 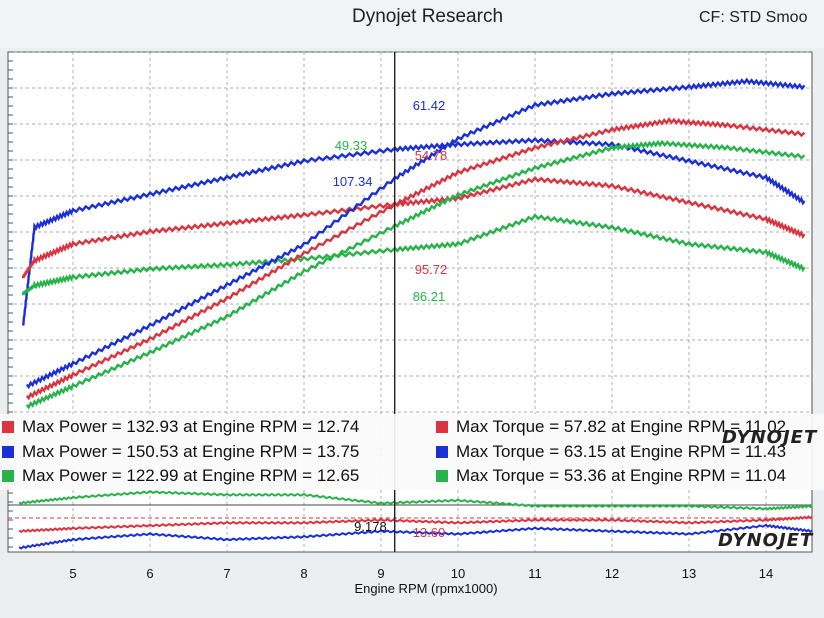 What do you see at coordinates (425, 588) in the screenshot?
I see `x-axis-label: Engine RPM (rpmx1000)` at bounding box center [425, 588].